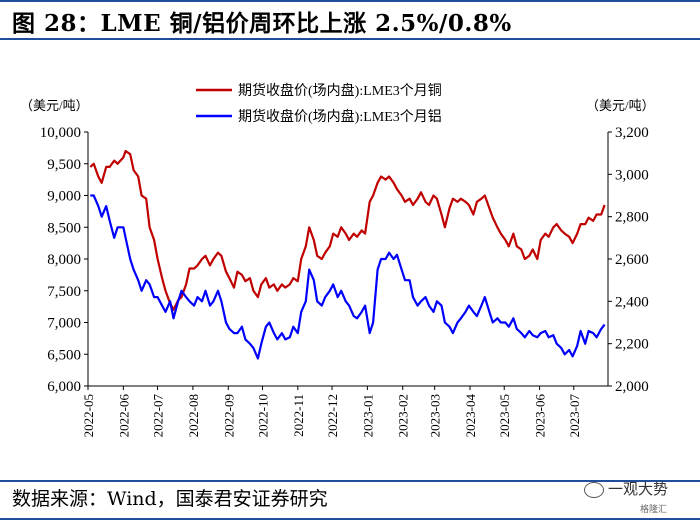 This screenshot has height=522, width=700. Describe the element at coordinates (64, 324) in the screenshot. I see `left-tick-label: 7,000` at that location.